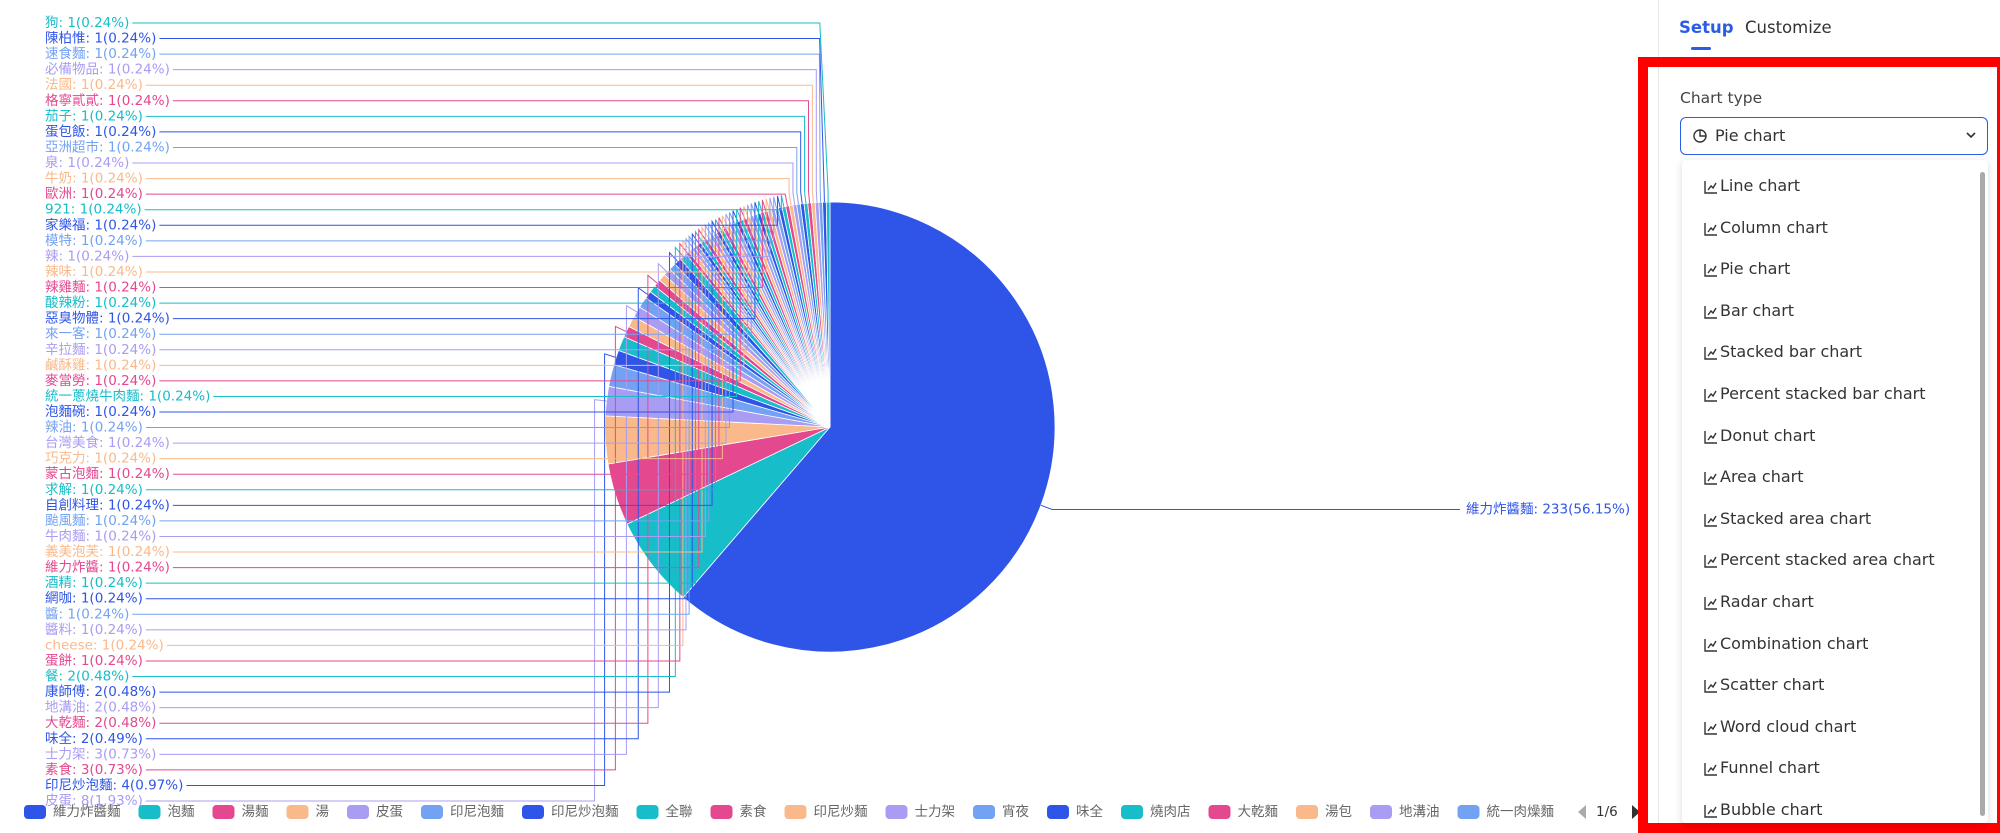 Image resolution: width=2000 pixels, height=833 pixels. What do you see at coordinates (841, 812) in the screenshot?
I see `legend-label: 印尼炒麵` at bounding box center [841, 812].